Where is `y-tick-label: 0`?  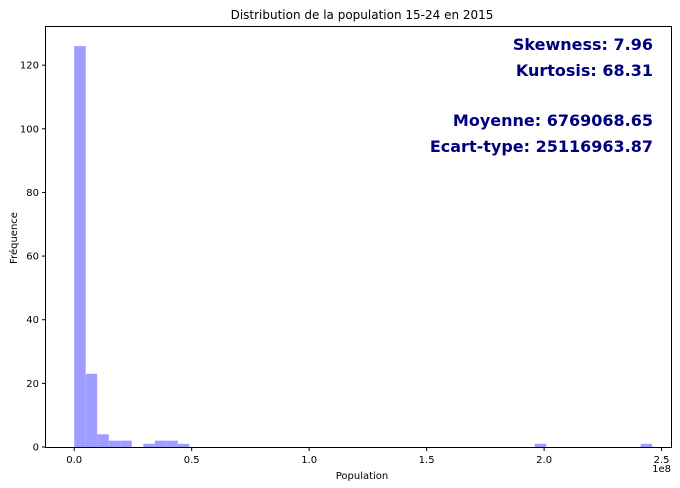
y-tick-label: 0 is located at coordinates (36, 448).